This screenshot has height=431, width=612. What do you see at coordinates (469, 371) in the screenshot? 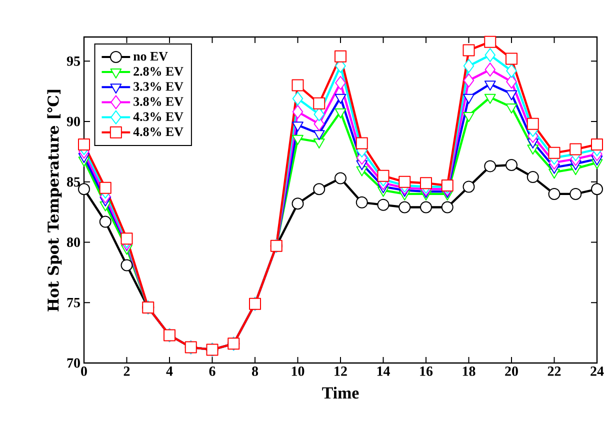
I see `x-tick-label: 18` at bounding box center [469, 371].